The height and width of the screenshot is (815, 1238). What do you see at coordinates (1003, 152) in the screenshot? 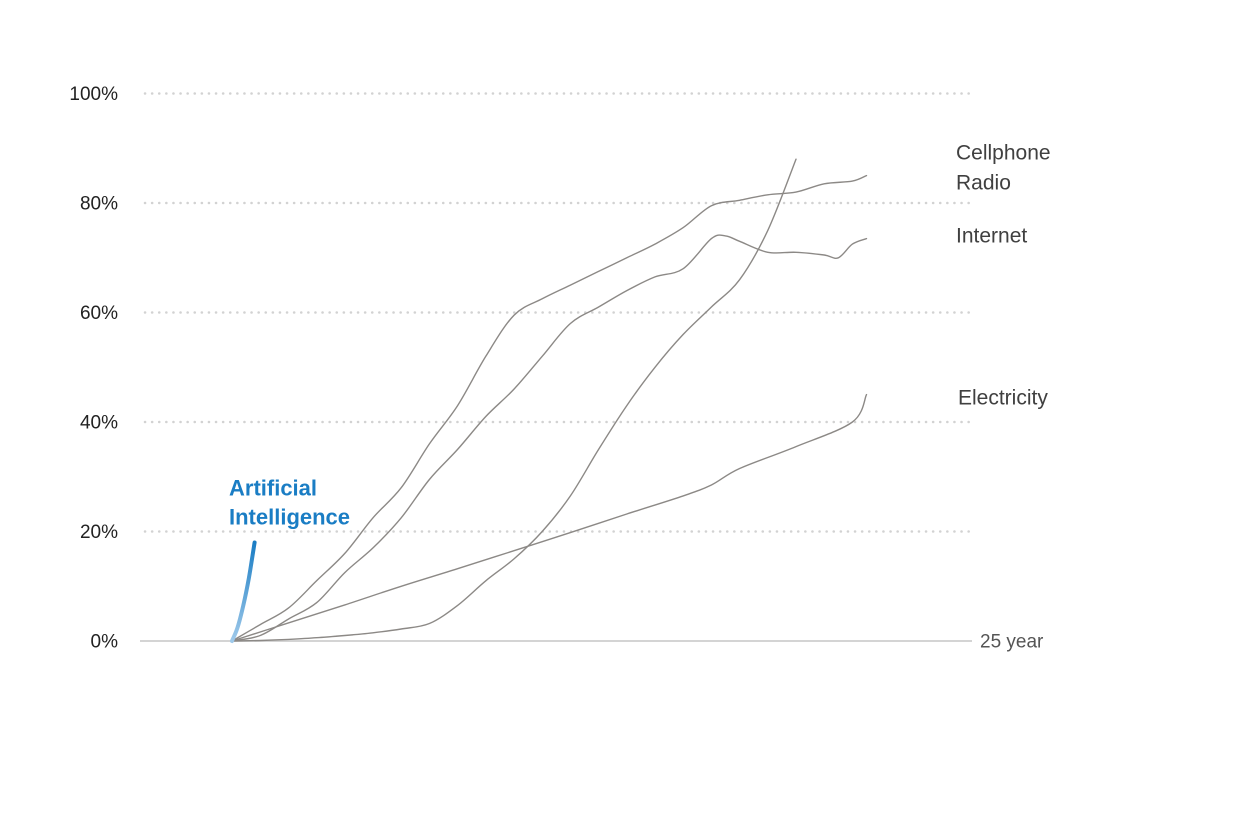
I see `series-label-cellphone: Cellphone` at bounding box center [1003, 152].